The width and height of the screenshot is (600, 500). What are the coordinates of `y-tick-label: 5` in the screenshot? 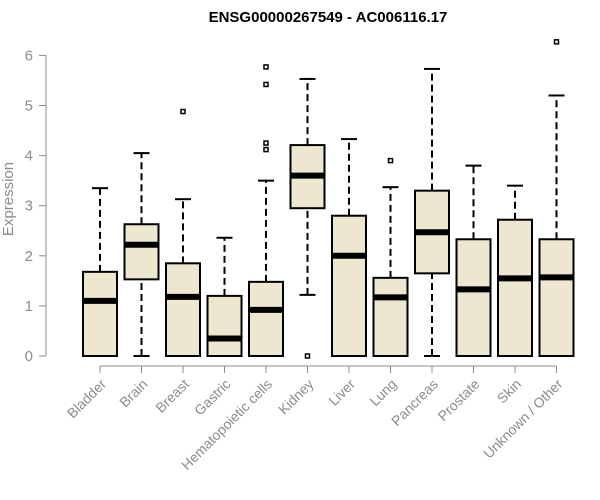 It's located at (29, 106).